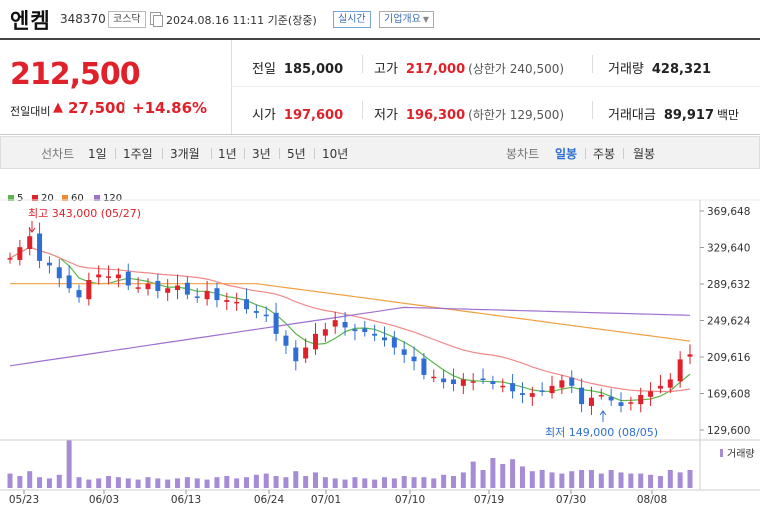 This screenshot has height=510, width=760. What do you see at coordinates (386, 69) in the screenshot?
I see `high-label: 고가` at bounding box center [386, 69].